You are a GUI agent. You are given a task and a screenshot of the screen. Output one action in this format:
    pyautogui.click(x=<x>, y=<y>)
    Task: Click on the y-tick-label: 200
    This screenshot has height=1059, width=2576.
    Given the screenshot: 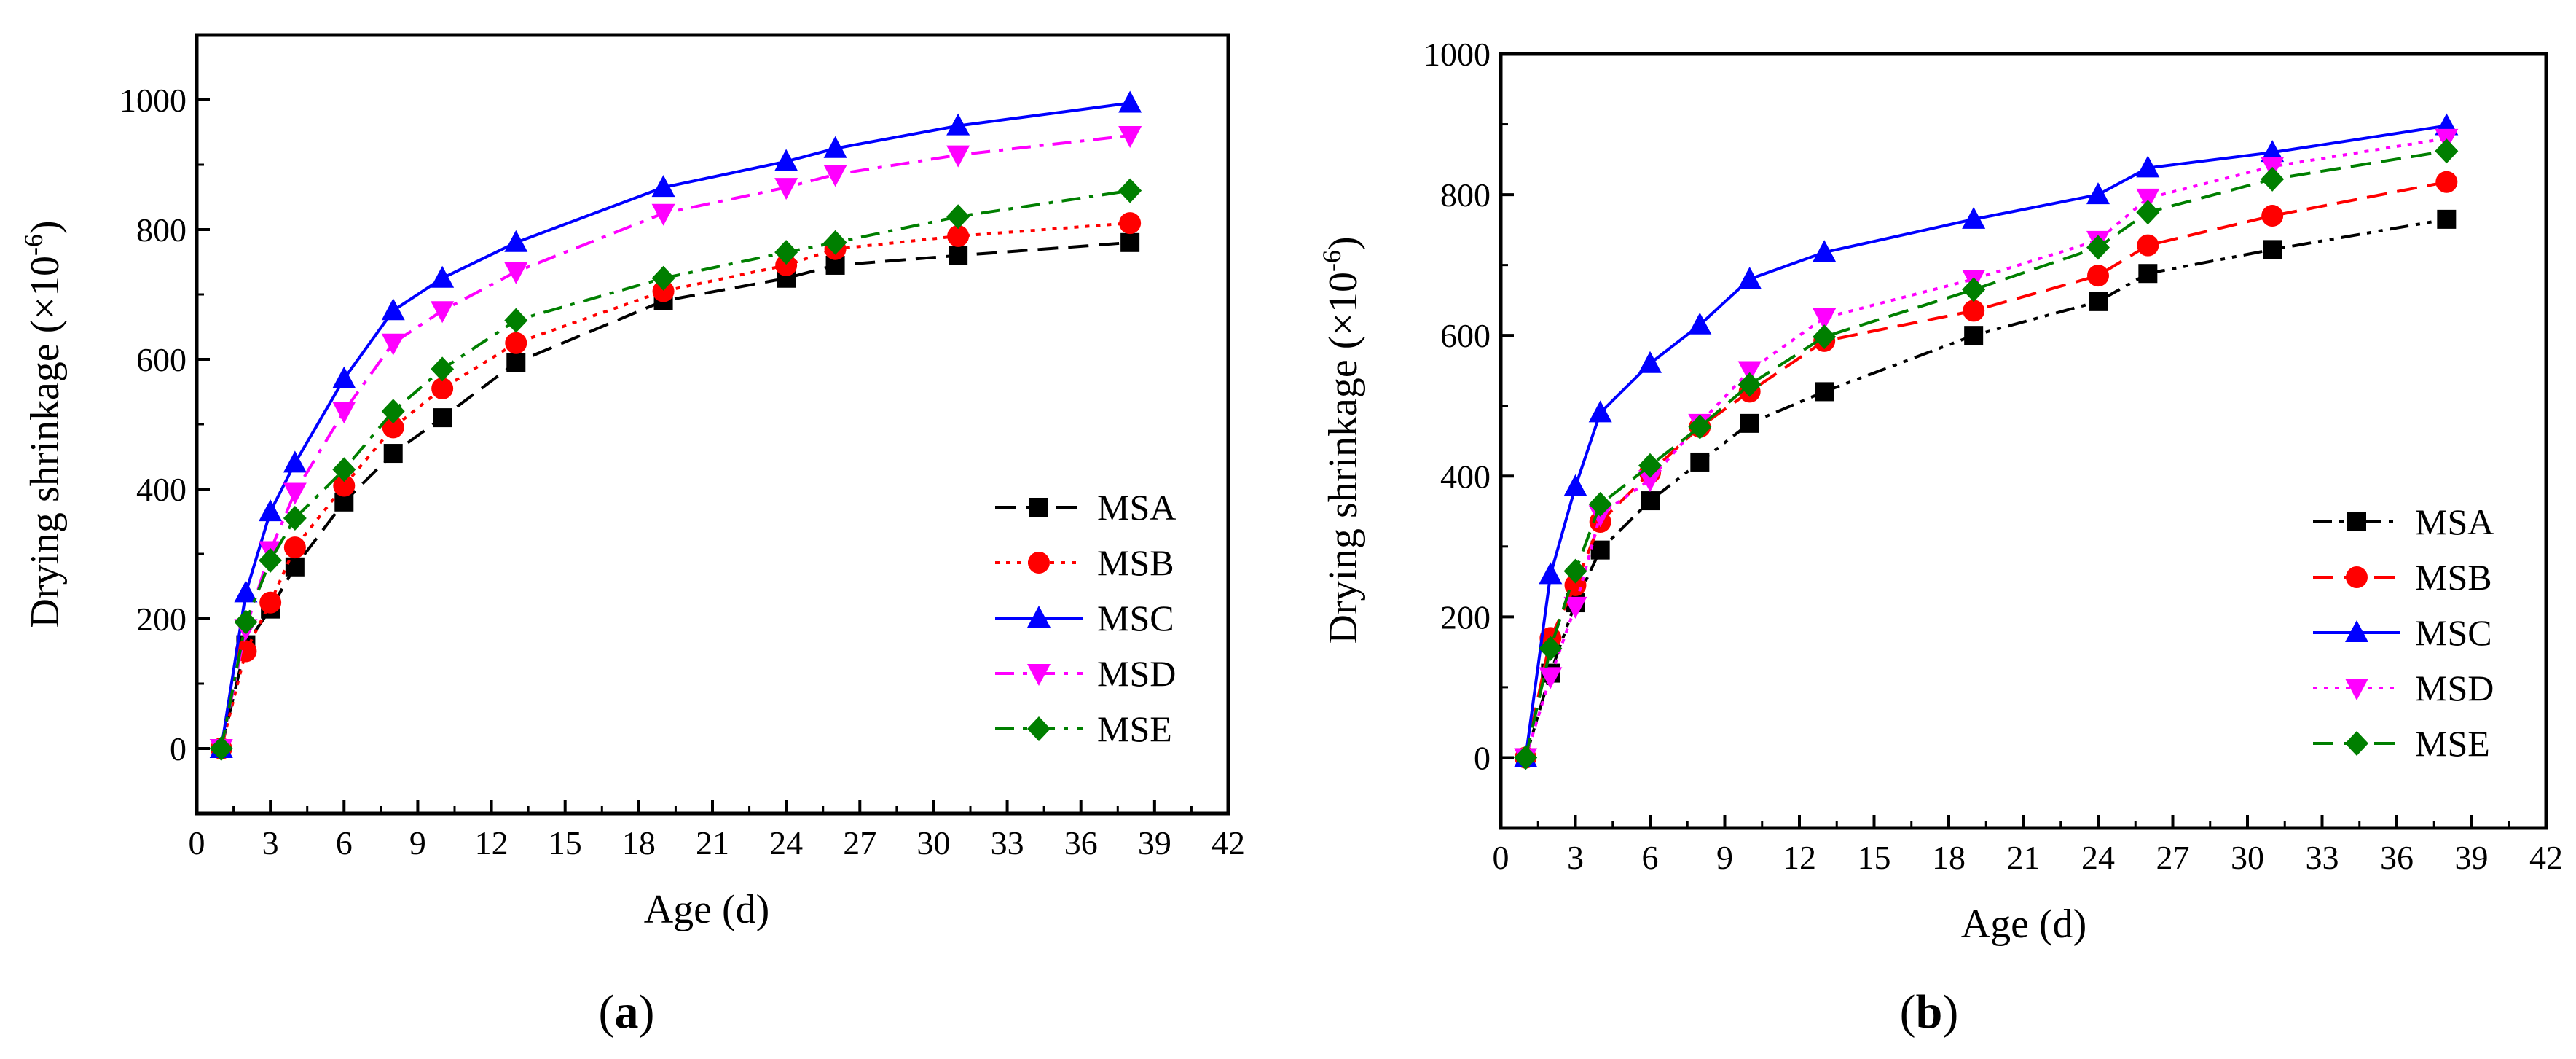 What is the action you would take?
    pyautogui.click(x=1465, y=617)
    